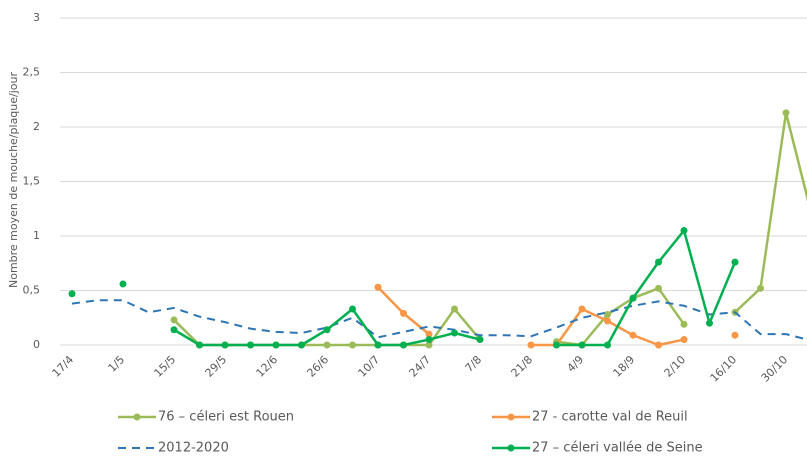  What do you see at coordinates (610, 417) in the screenshot?
I see `legend-label: 27 - carotte val de Reuil` at bounding box center [610, 417].